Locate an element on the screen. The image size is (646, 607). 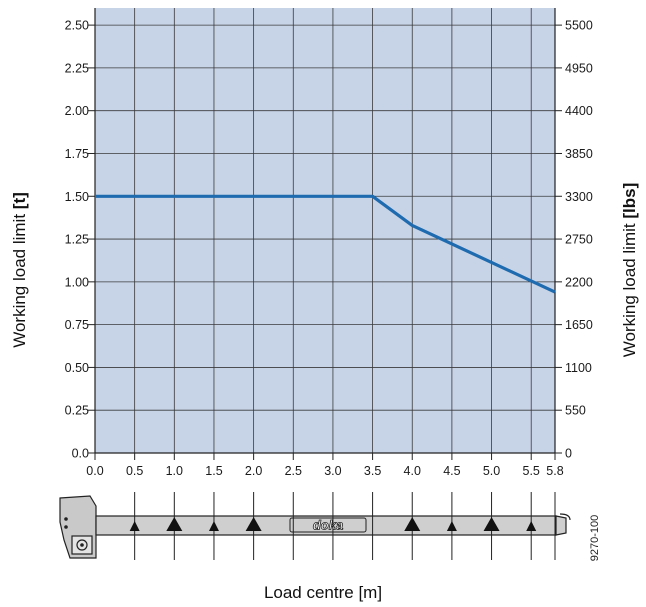
x-tick-label: 5.0 is located at coordinates (491, 471).